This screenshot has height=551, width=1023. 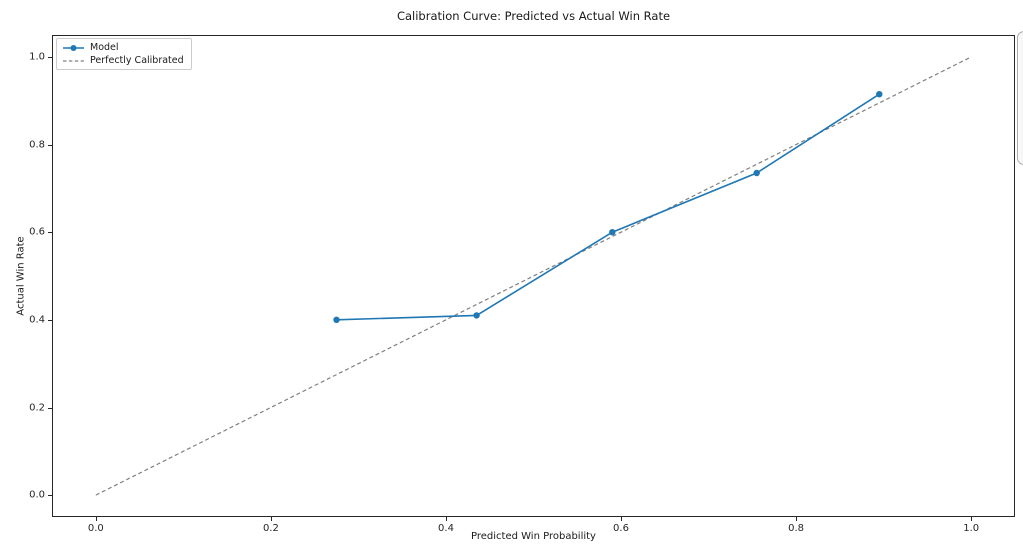 What do you see at coordinates (270, 528) in the screenshot?
I see `x-tick-label: 0.2` at bounding box center [270, 528].